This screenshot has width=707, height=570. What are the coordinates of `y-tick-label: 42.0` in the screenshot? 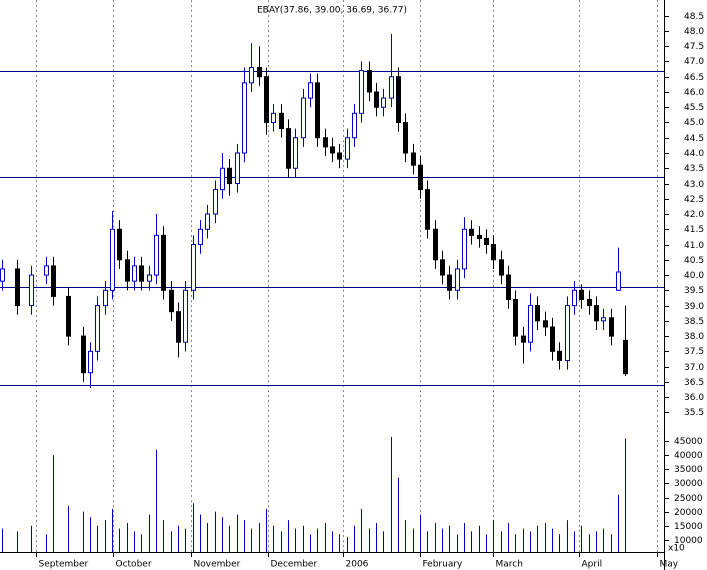 It's located at (694, 215).